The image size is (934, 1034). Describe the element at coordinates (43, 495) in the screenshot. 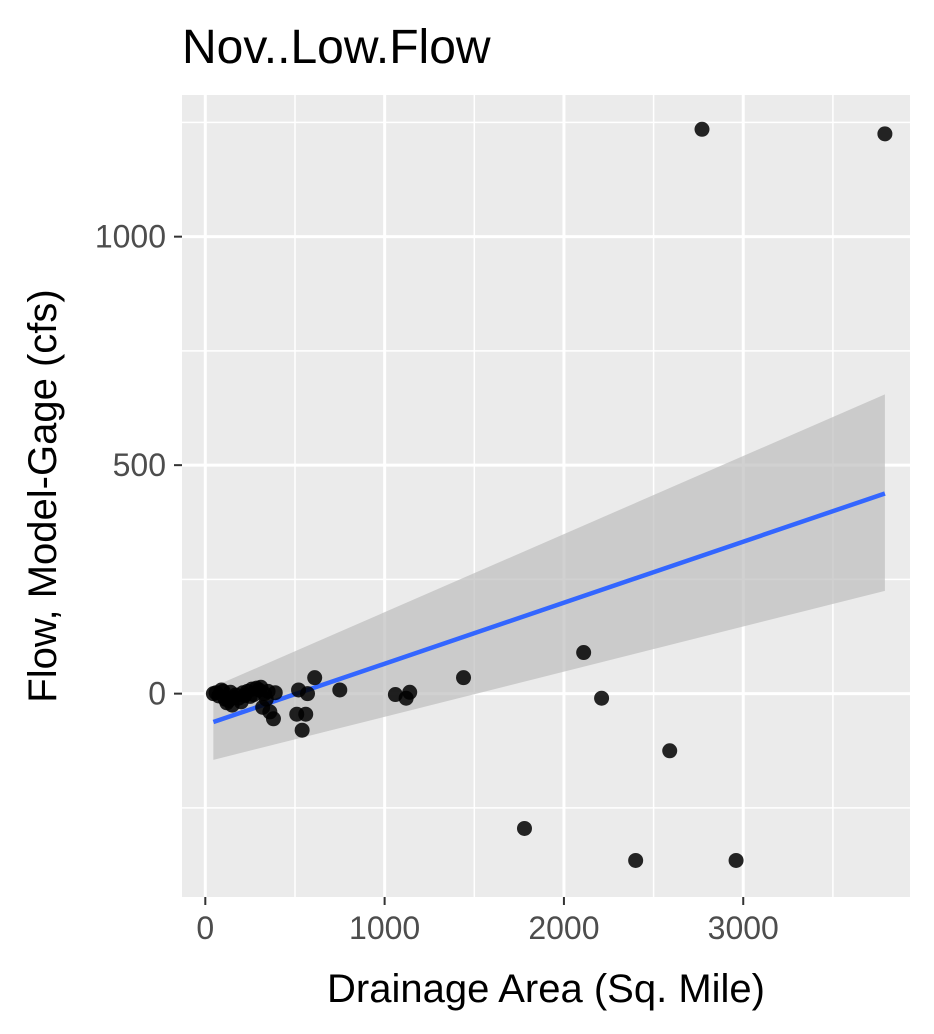

I see `y-axis-title: Flow, Model-Gage (cfs)` at that location.